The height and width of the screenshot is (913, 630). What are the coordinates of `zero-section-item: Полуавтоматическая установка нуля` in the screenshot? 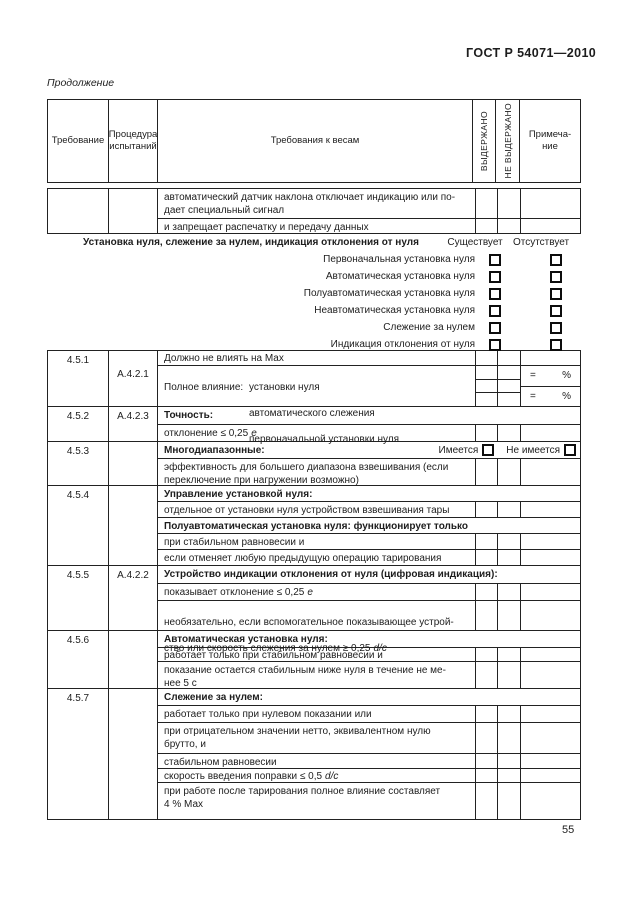 It's located at (314, 293).